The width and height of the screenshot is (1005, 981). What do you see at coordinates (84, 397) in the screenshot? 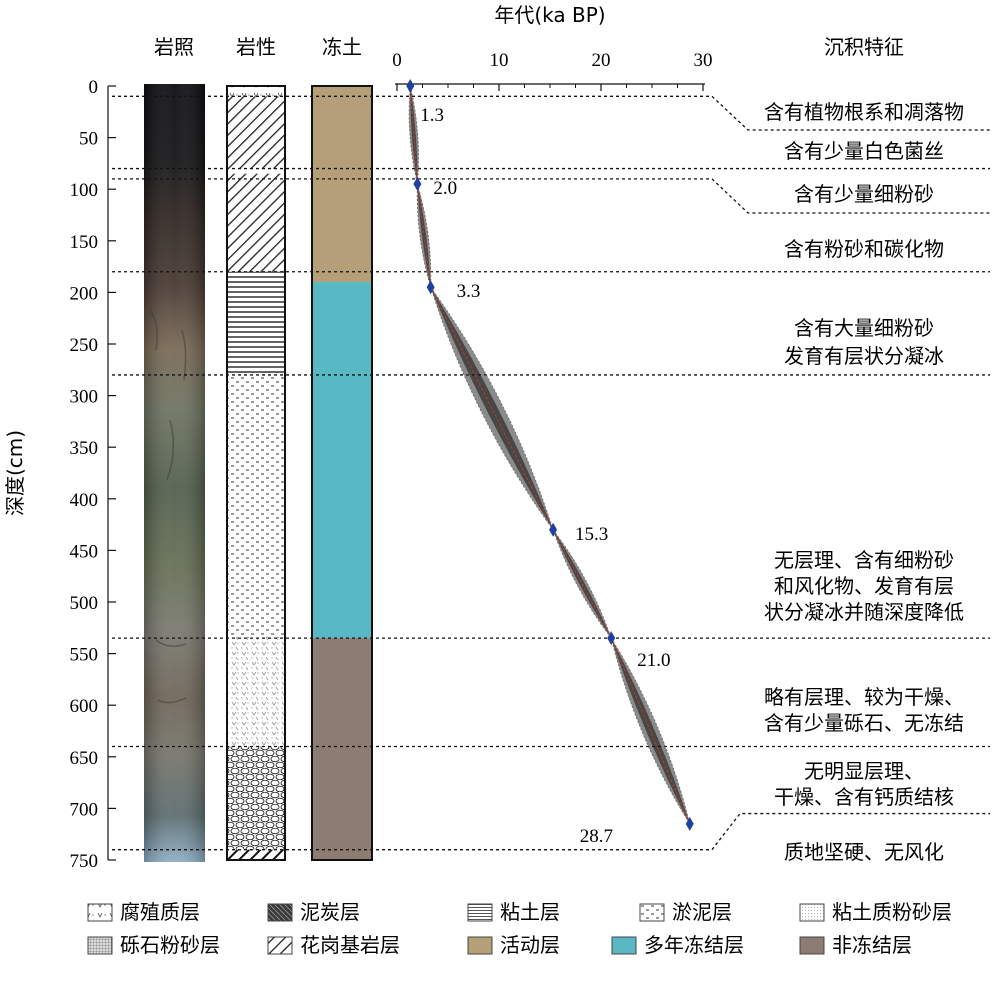
I see `depth-tick-label: 300` at bounding box center [84, 397].